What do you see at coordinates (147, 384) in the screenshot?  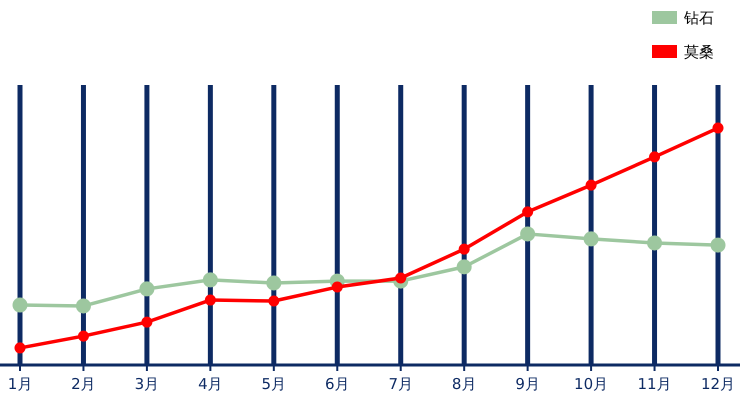 I see `x-tick-label: 3月` at bounding box center [147, 384].